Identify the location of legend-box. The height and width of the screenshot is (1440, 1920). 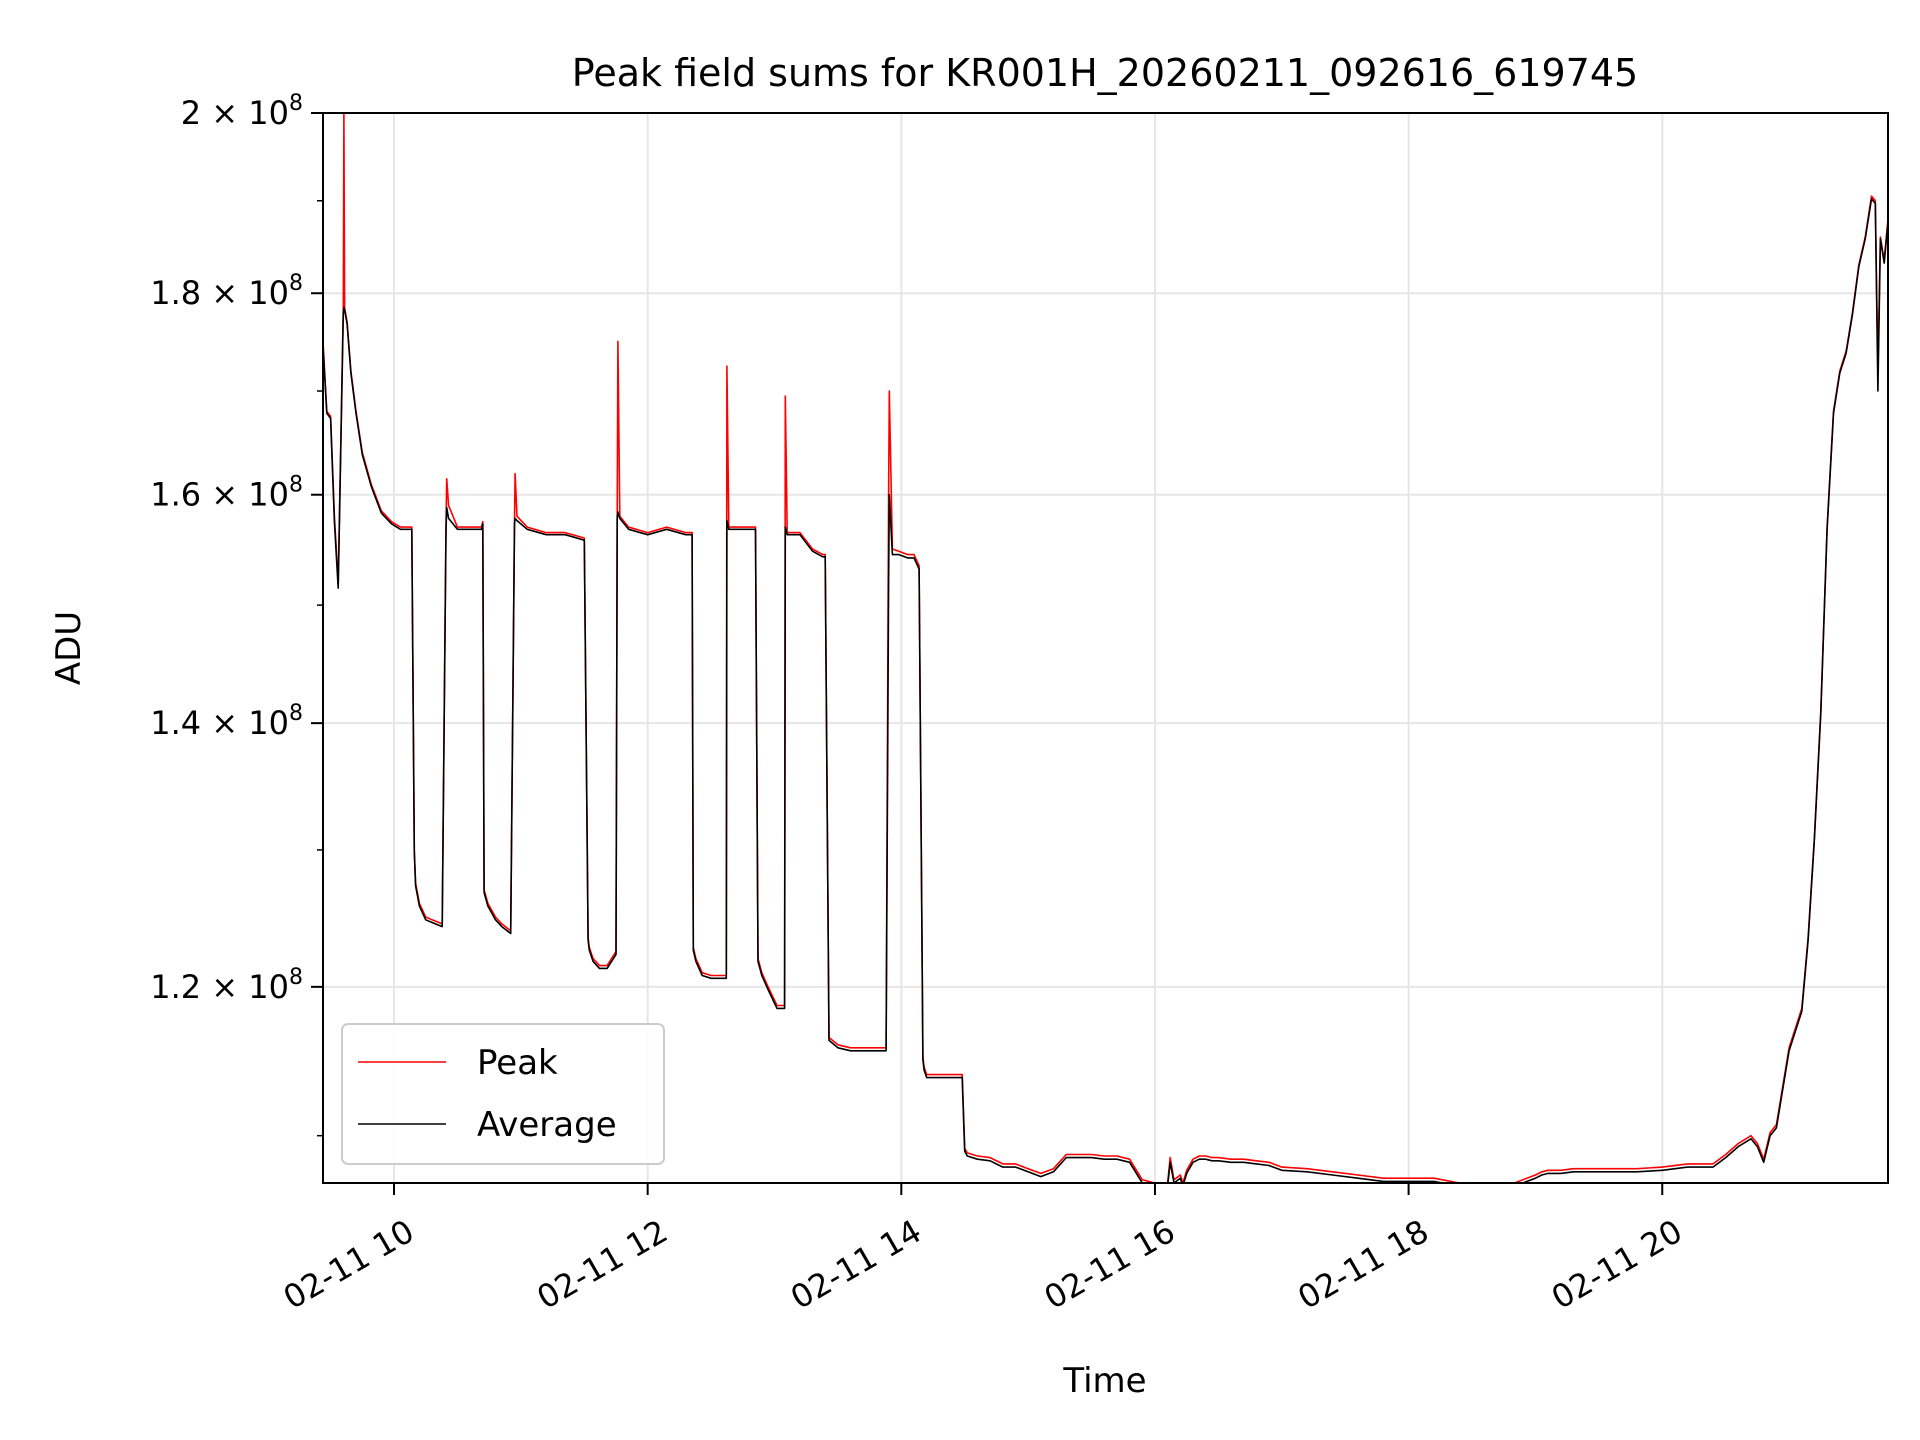
(503, 1094).